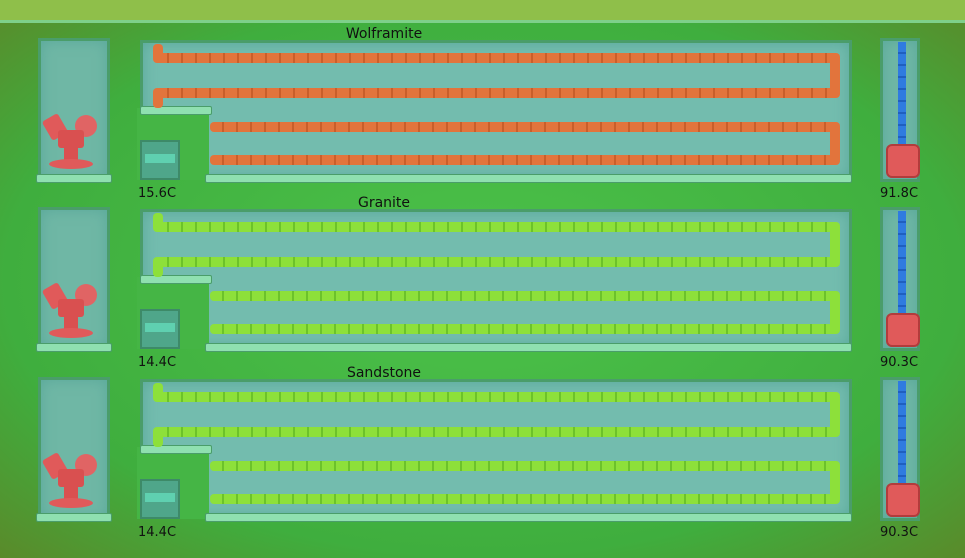  I want to click on section-title: Wolframite, so click(384, 34).